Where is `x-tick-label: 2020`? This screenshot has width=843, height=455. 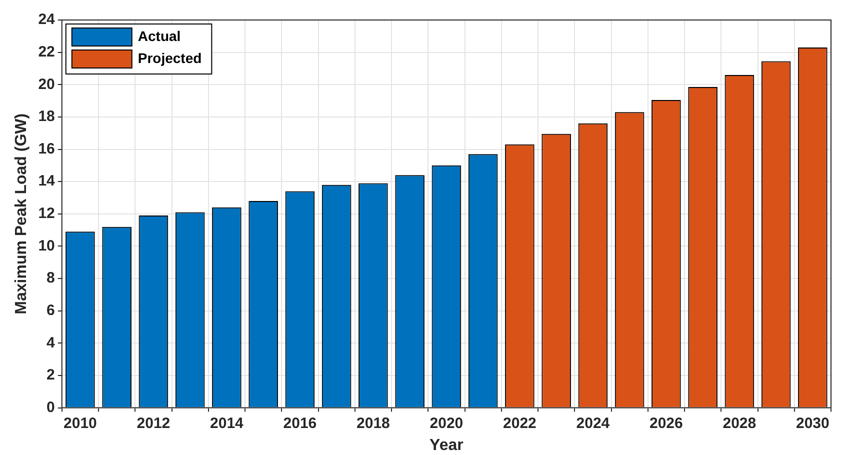
x-tick-label: 2020 is located at coordinates (447, 423).